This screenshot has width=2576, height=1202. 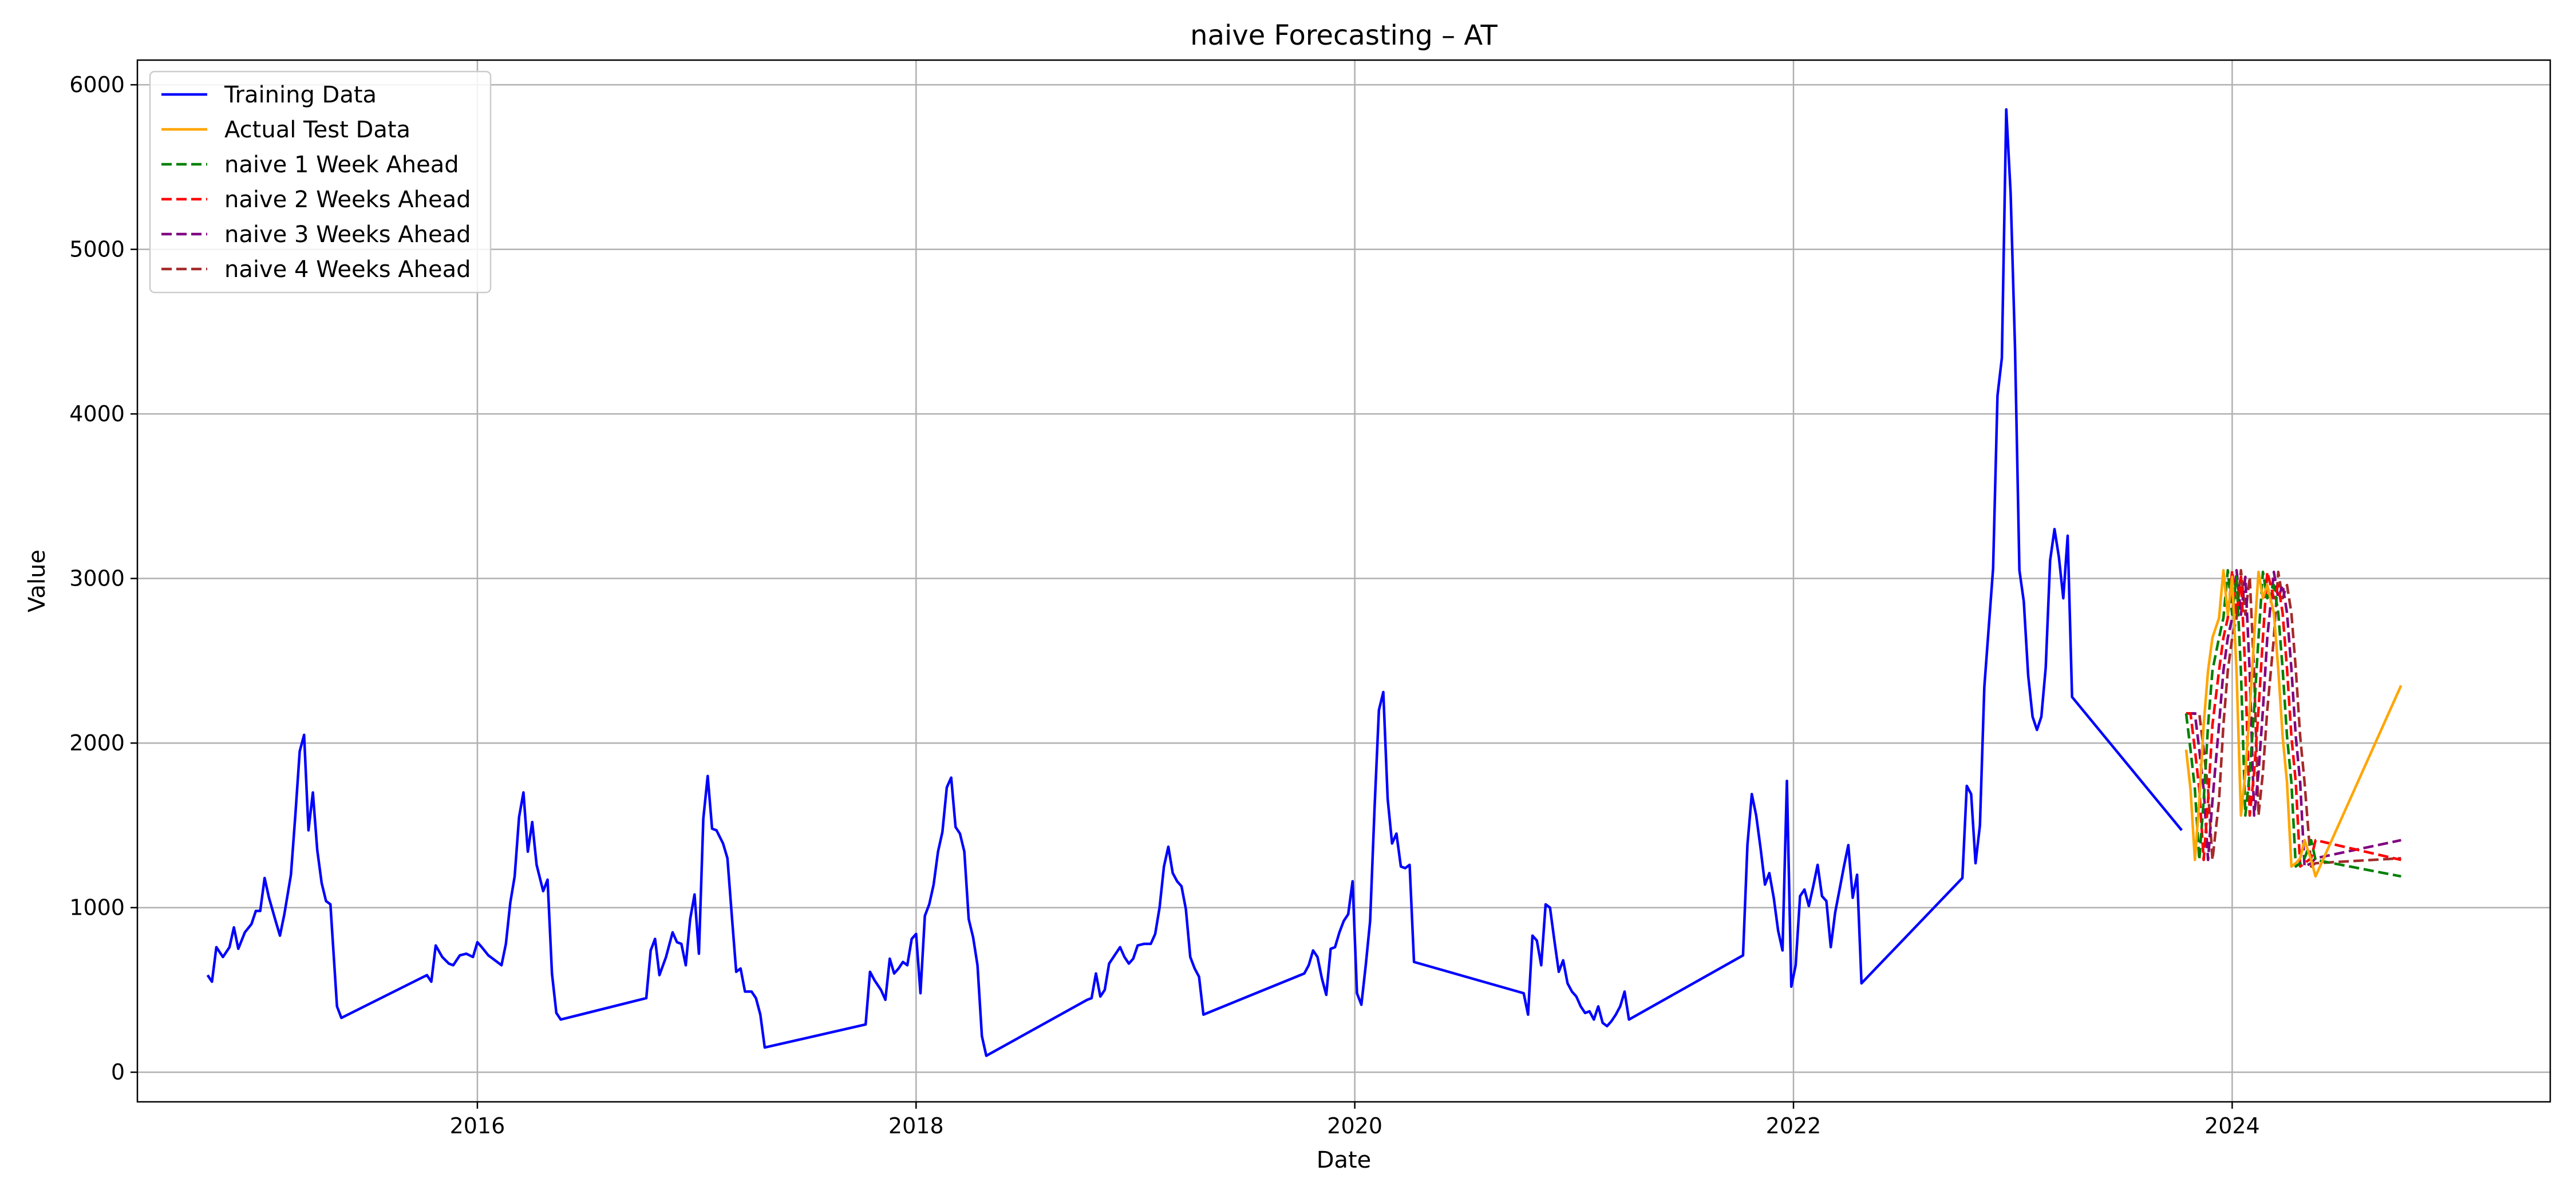 I want to click on legend-label: naive 1 Week Ahead, so click(x=341, y=165).